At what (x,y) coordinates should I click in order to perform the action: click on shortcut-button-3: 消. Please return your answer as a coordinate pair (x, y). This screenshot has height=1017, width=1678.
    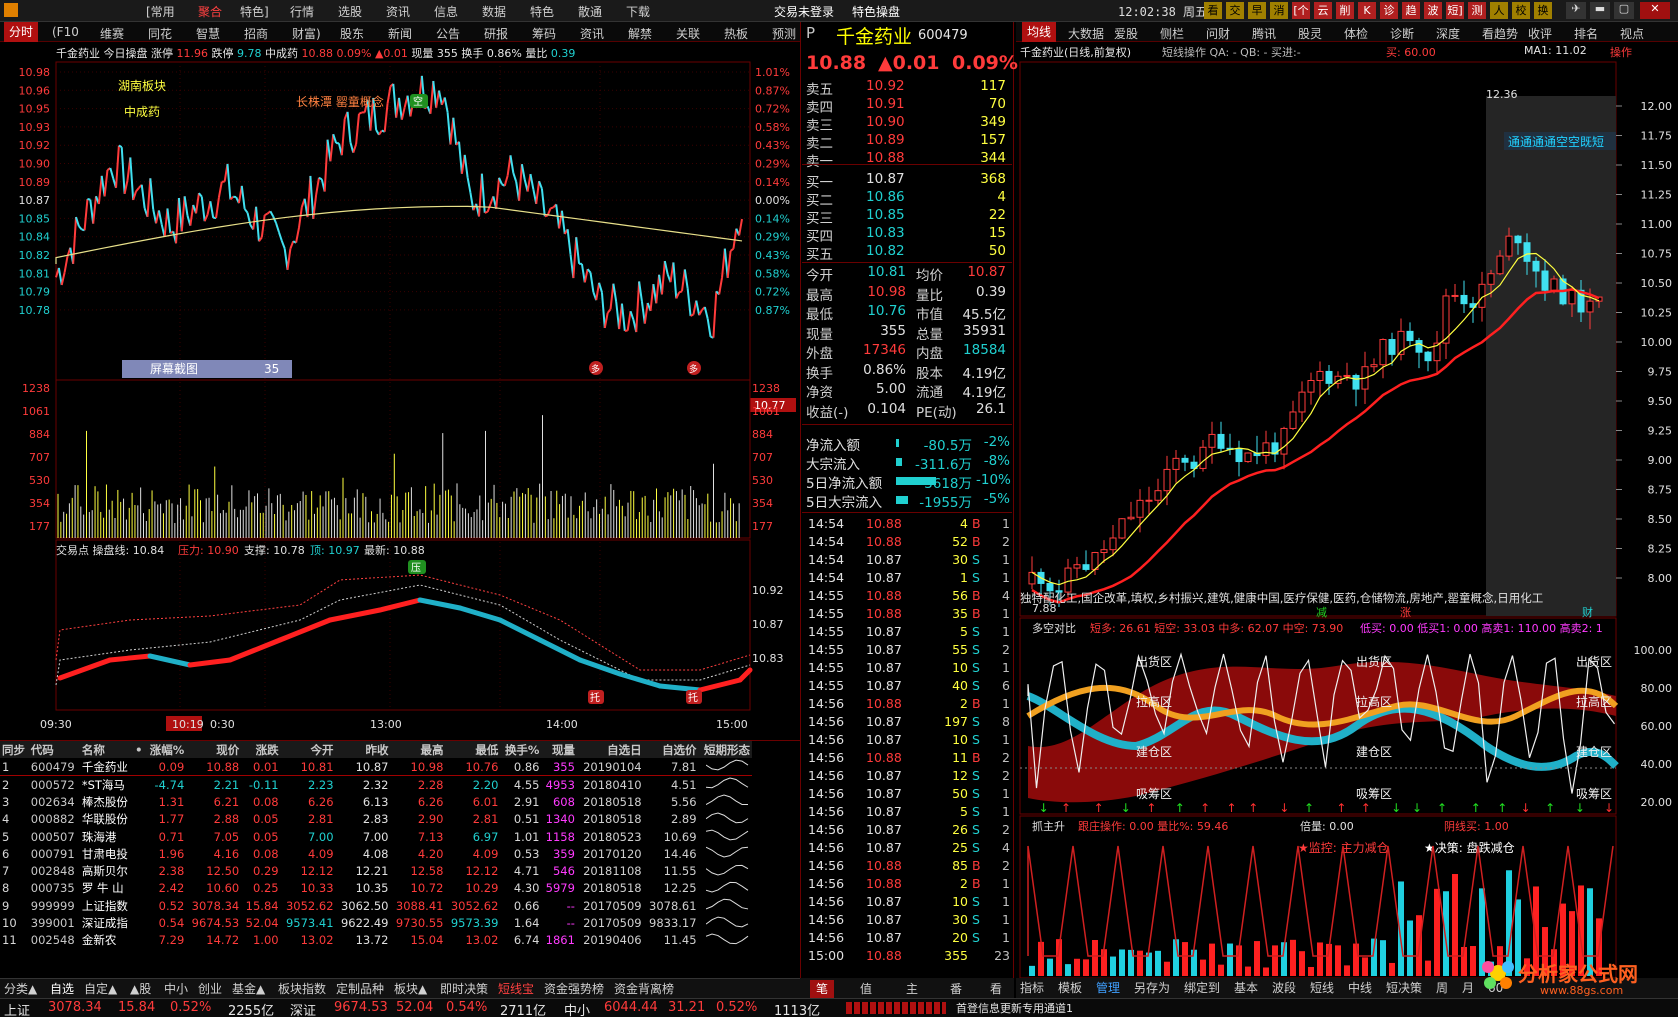
    Looking at the image, I should click on (1279, 10).